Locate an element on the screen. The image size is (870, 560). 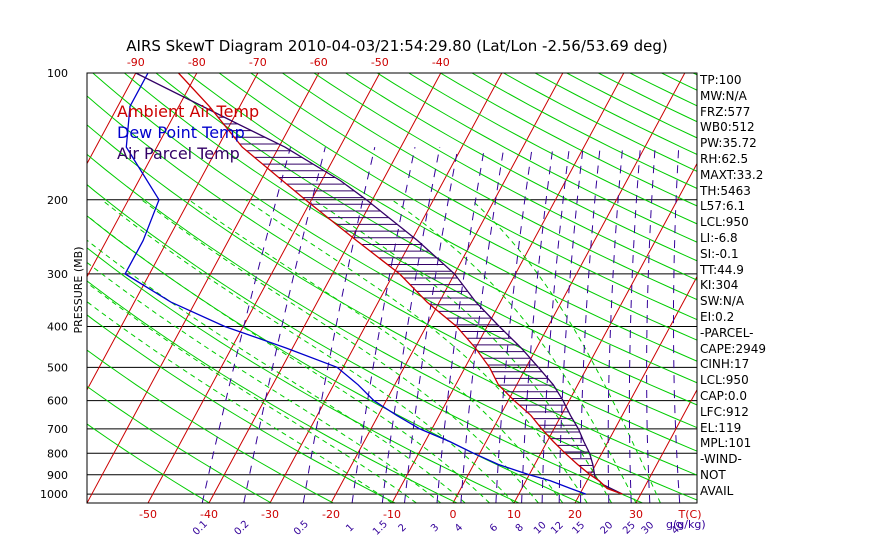
stat-item: NOT is located at coordinates (713, 474).